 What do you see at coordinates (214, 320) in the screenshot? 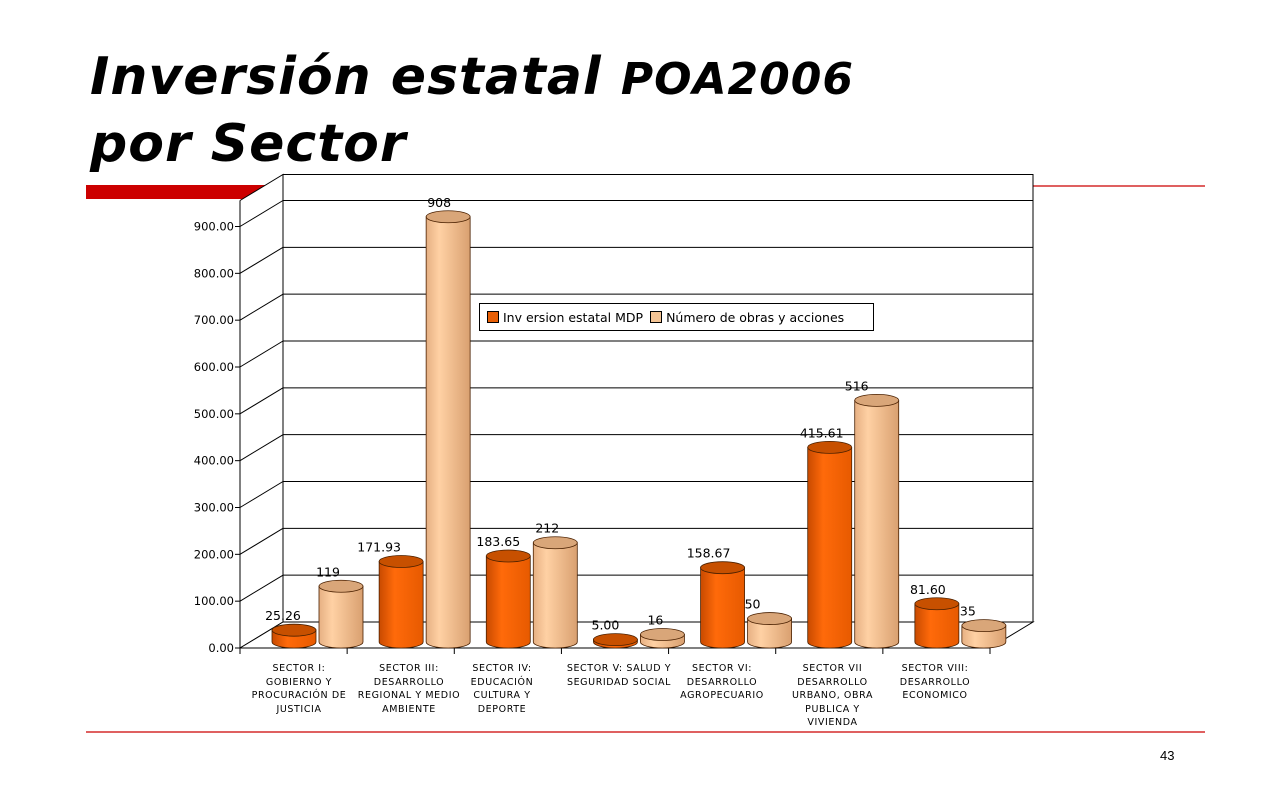
I see `y-tick-label: 700.00` at bounding box center [214, 320].